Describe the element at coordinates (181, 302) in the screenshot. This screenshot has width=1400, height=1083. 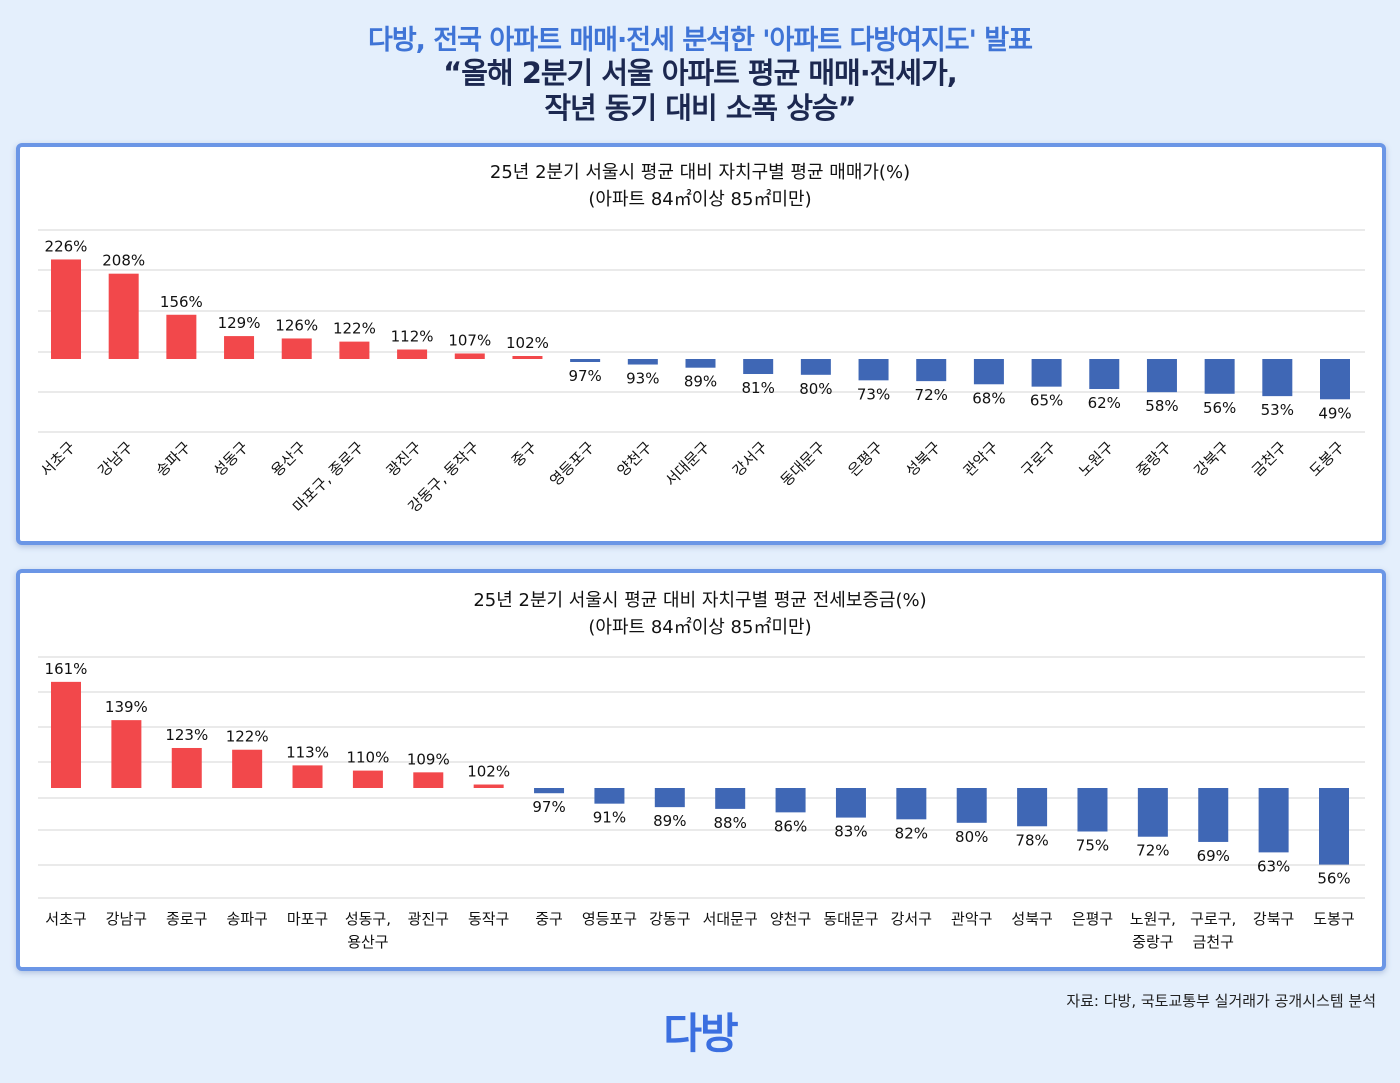
I see `data-label: 156%` at that location.